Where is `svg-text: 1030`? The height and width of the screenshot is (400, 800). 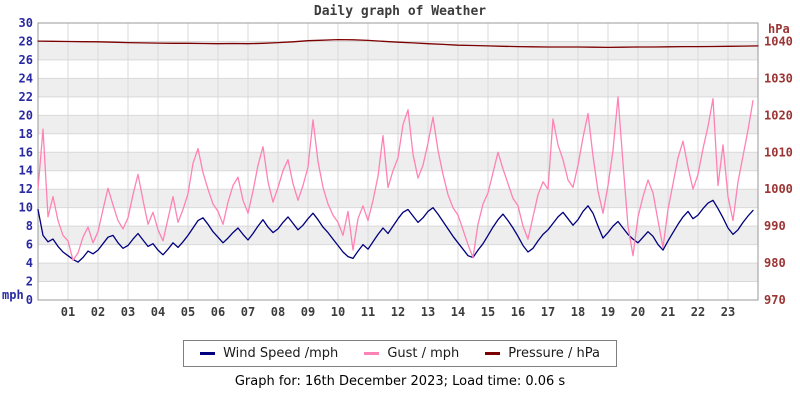 svg-text: 1030 is located at coordinates (778, 78).